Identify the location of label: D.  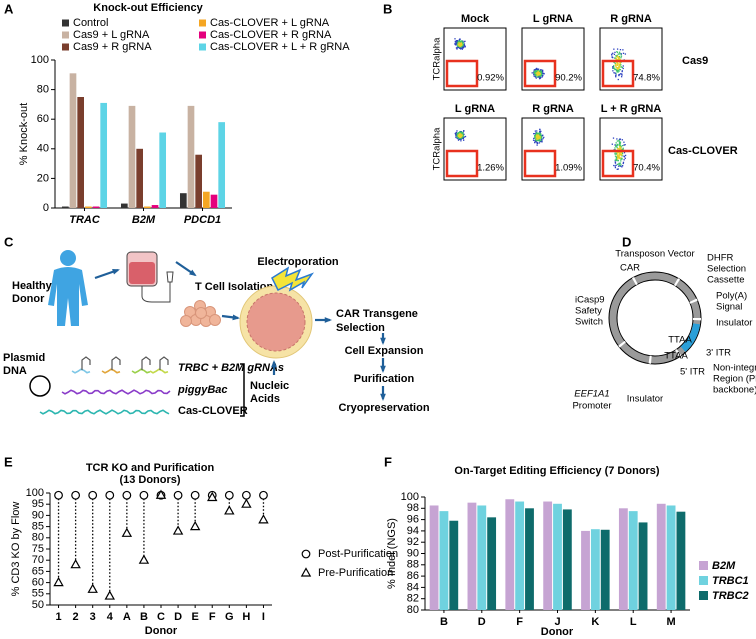
(626, 241).